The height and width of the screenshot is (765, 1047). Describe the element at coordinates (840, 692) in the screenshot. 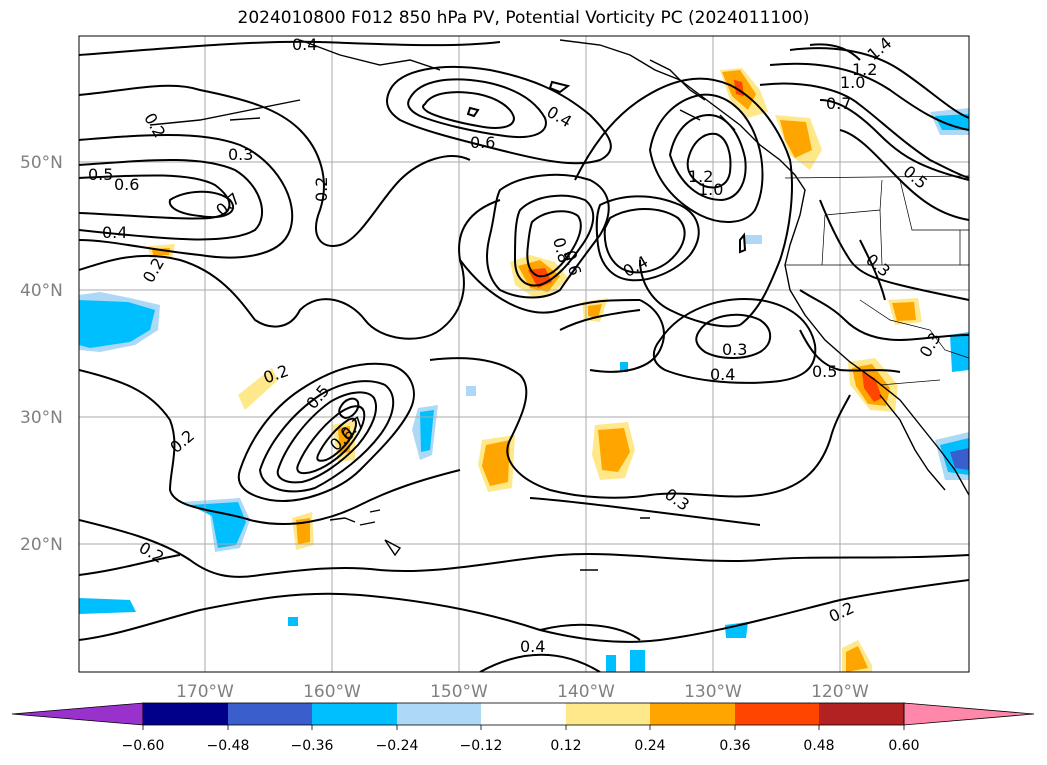

I see `lon-label-120w: 120°W` at that location.